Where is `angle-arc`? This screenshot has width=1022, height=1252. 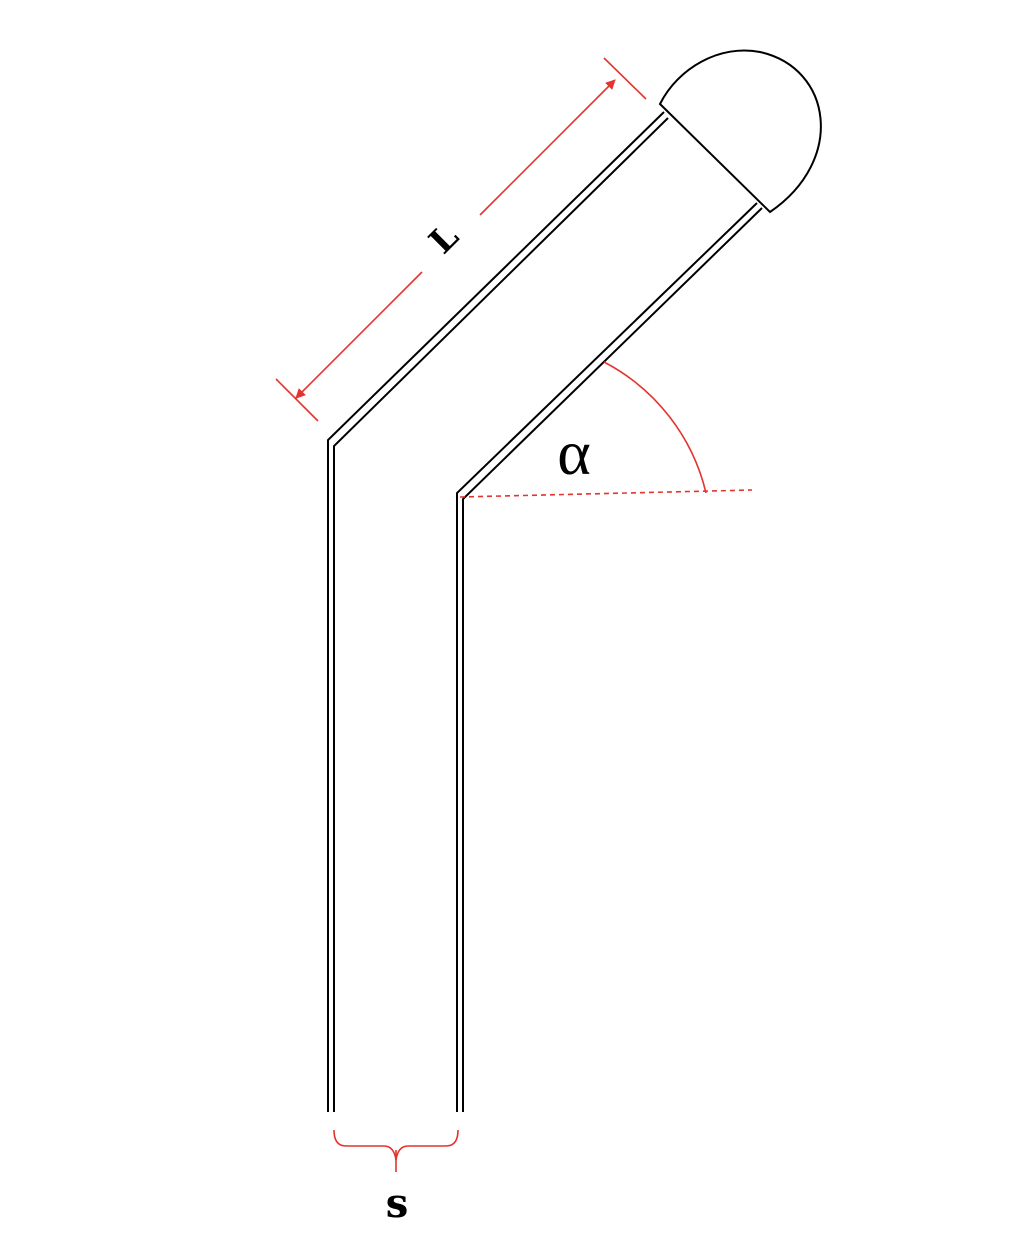 angle-arc is located at coordinates (655, 427).